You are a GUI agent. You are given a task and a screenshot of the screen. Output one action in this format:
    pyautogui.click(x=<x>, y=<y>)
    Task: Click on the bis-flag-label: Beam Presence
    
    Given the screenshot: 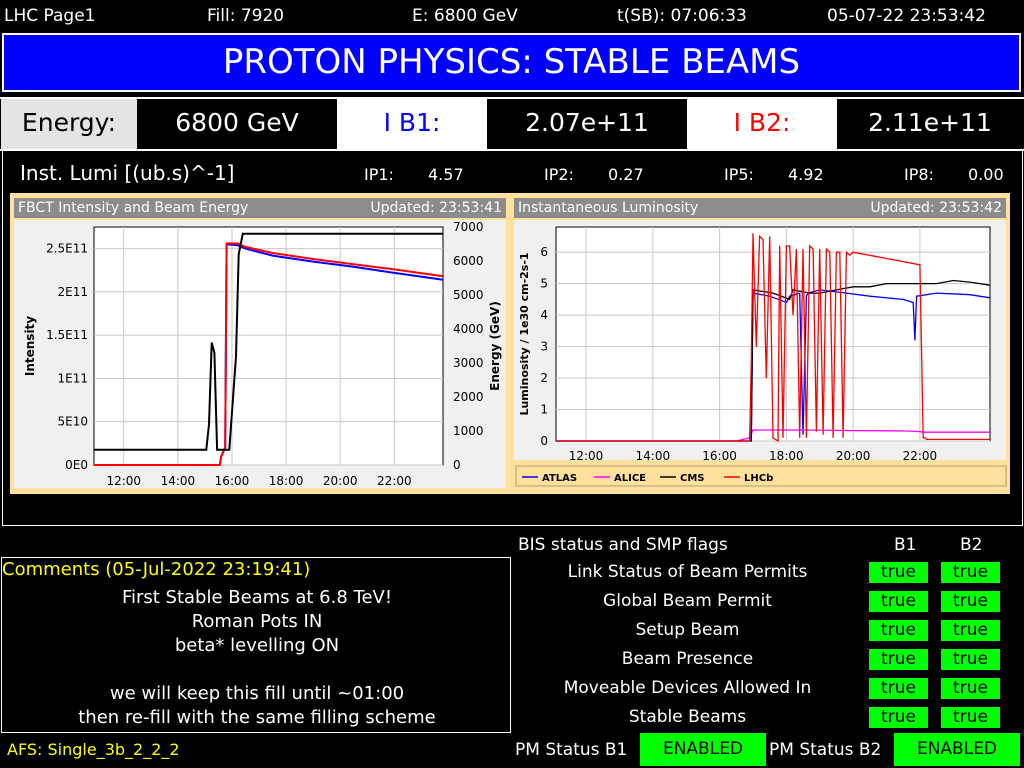 What is the action you would take?
    pyautogui.click(x=687, y=659)
    